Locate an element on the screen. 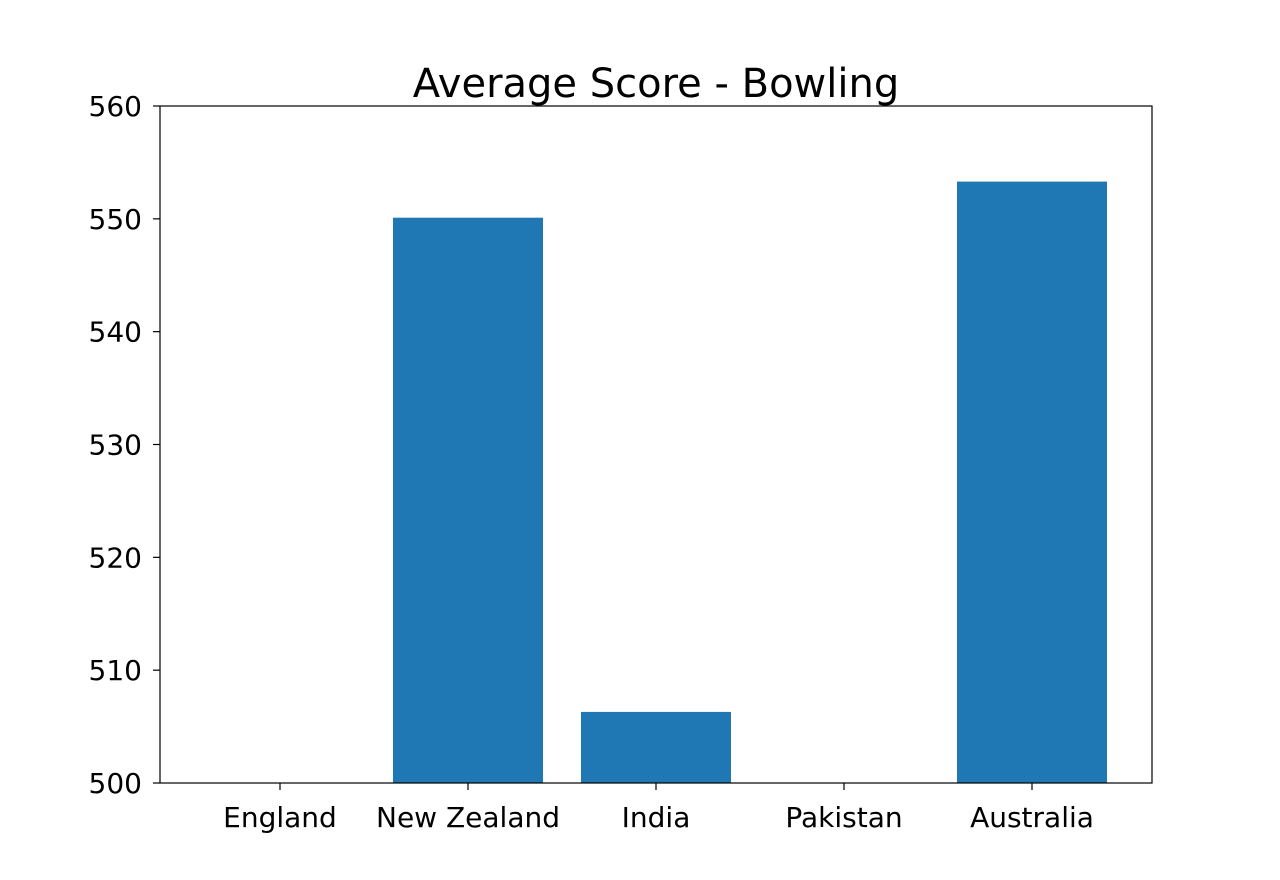  x-axis: England New Zealand India Pakistan Australia is located at coordinates (658, 808).